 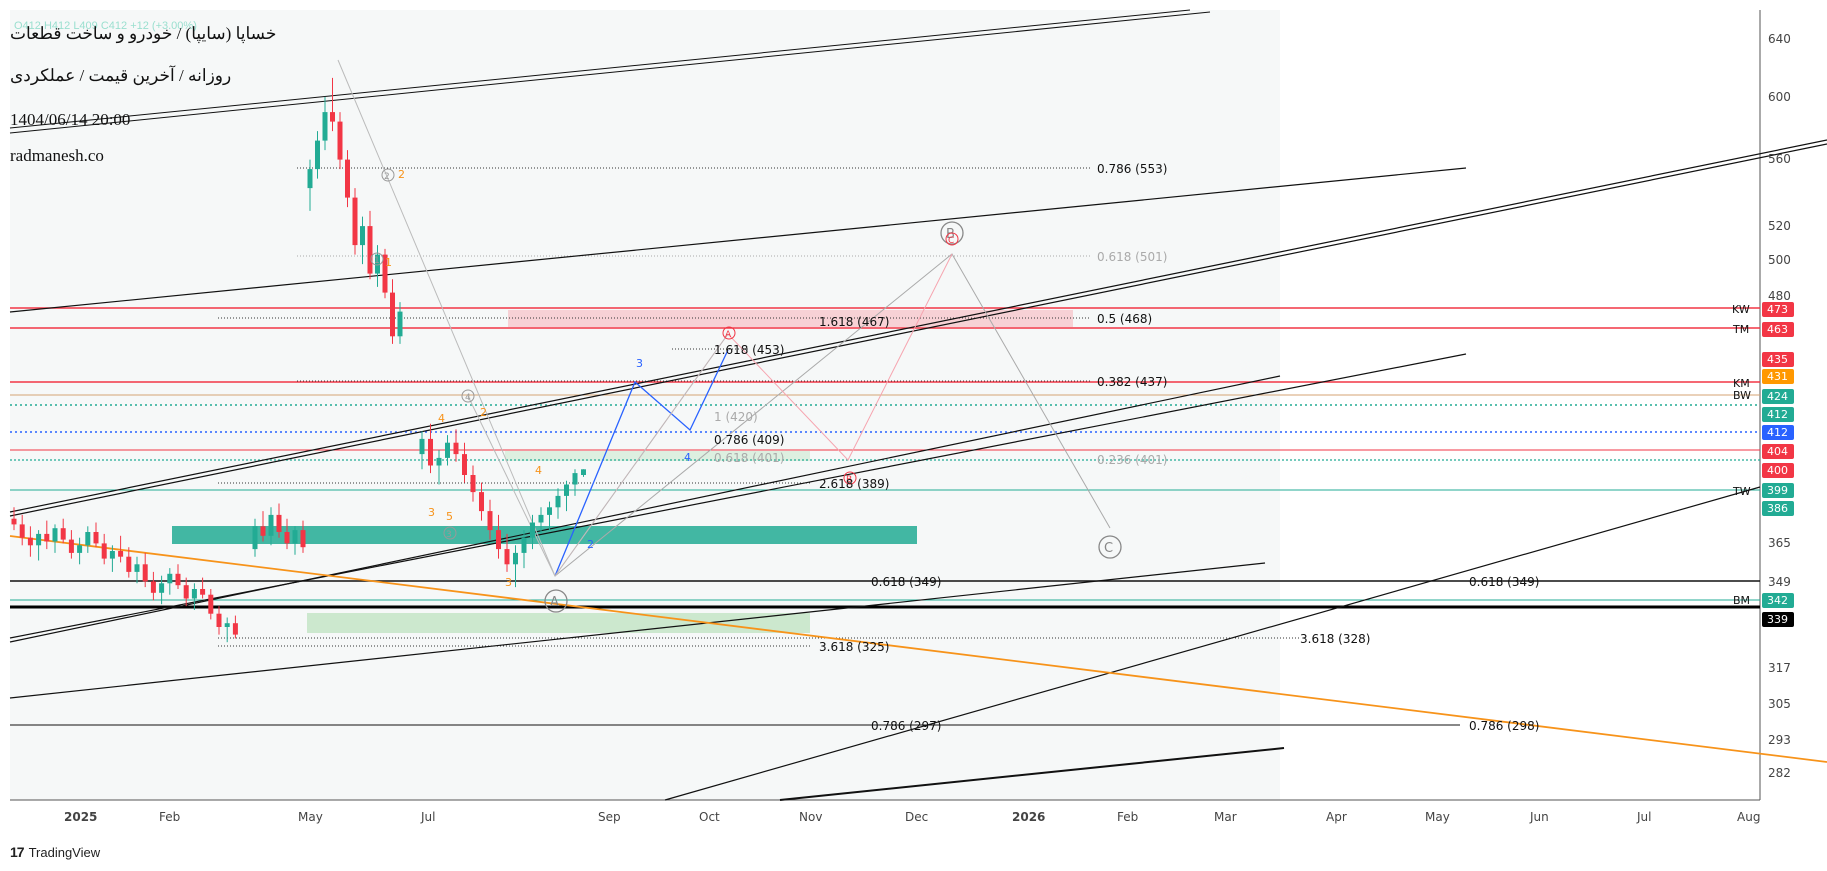 I want to click on price-tag-value: 386, so click(x=1777, y=508).